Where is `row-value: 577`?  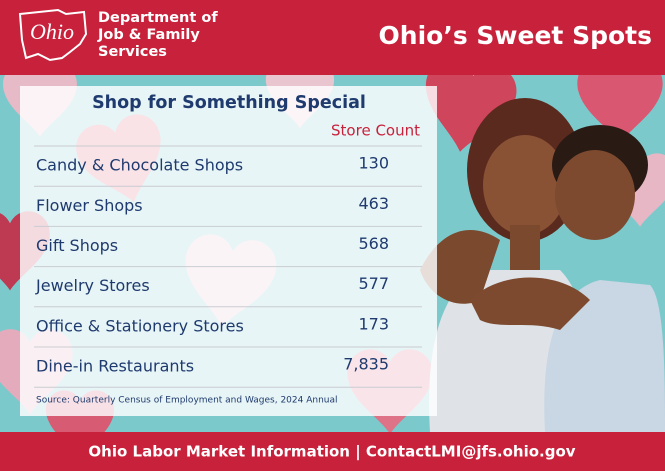
row-value: 577 is located at coordinates (373, 283).